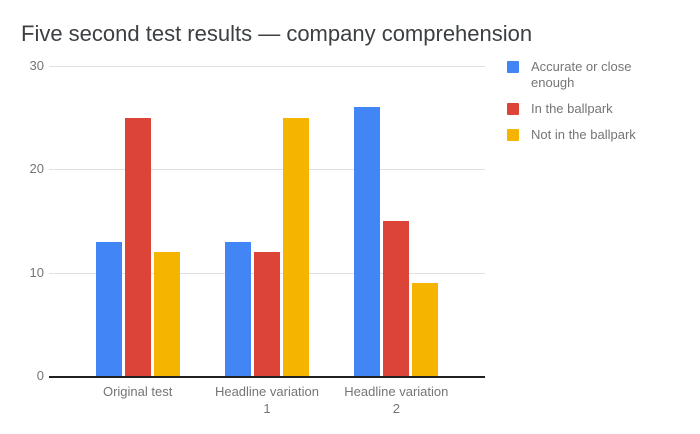 The width and height of the screenshot is (700, 434). I want to click on x-axis-label: Headline variation 2, so click(396, 400).